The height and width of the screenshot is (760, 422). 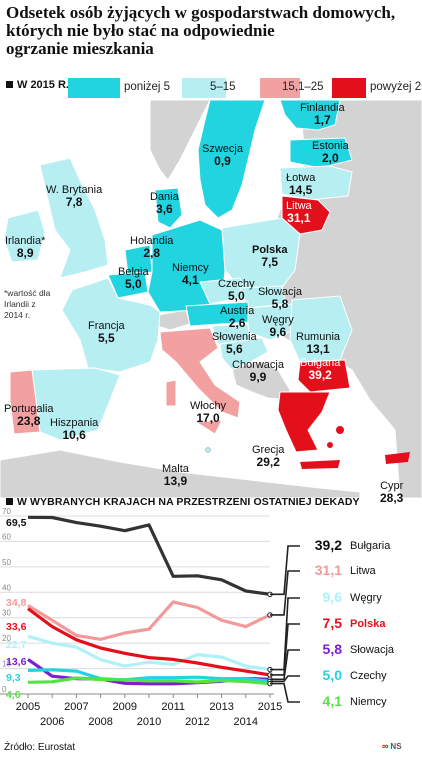 I want to click on series-end-value: 9,6, so click(x=333, y=597).